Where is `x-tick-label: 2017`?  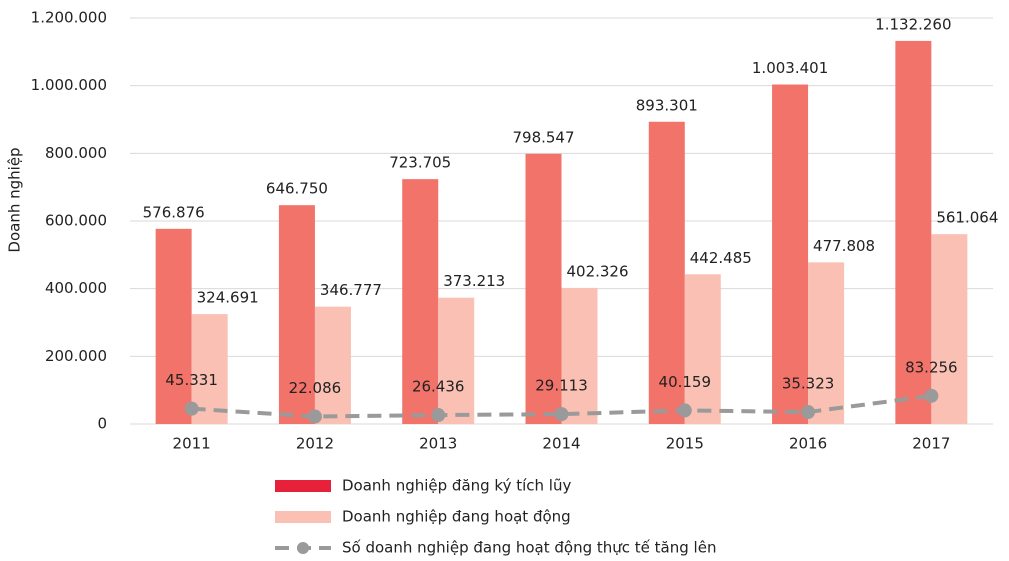
x-tick-label: 2017 is located at coordinates (931, 444).